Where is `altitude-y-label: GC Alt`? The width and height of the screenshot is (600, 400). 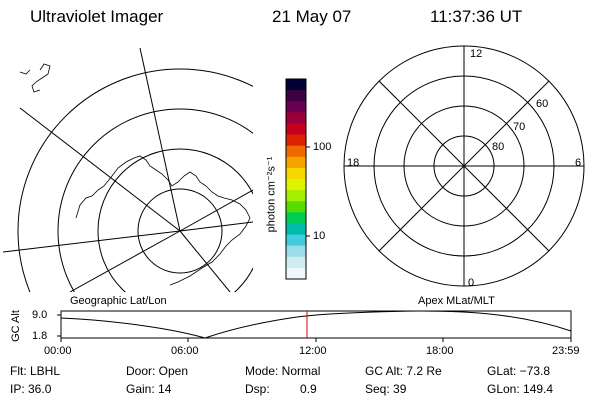 altitude-y-label: GC Alt is located at coordinates (16, 326).